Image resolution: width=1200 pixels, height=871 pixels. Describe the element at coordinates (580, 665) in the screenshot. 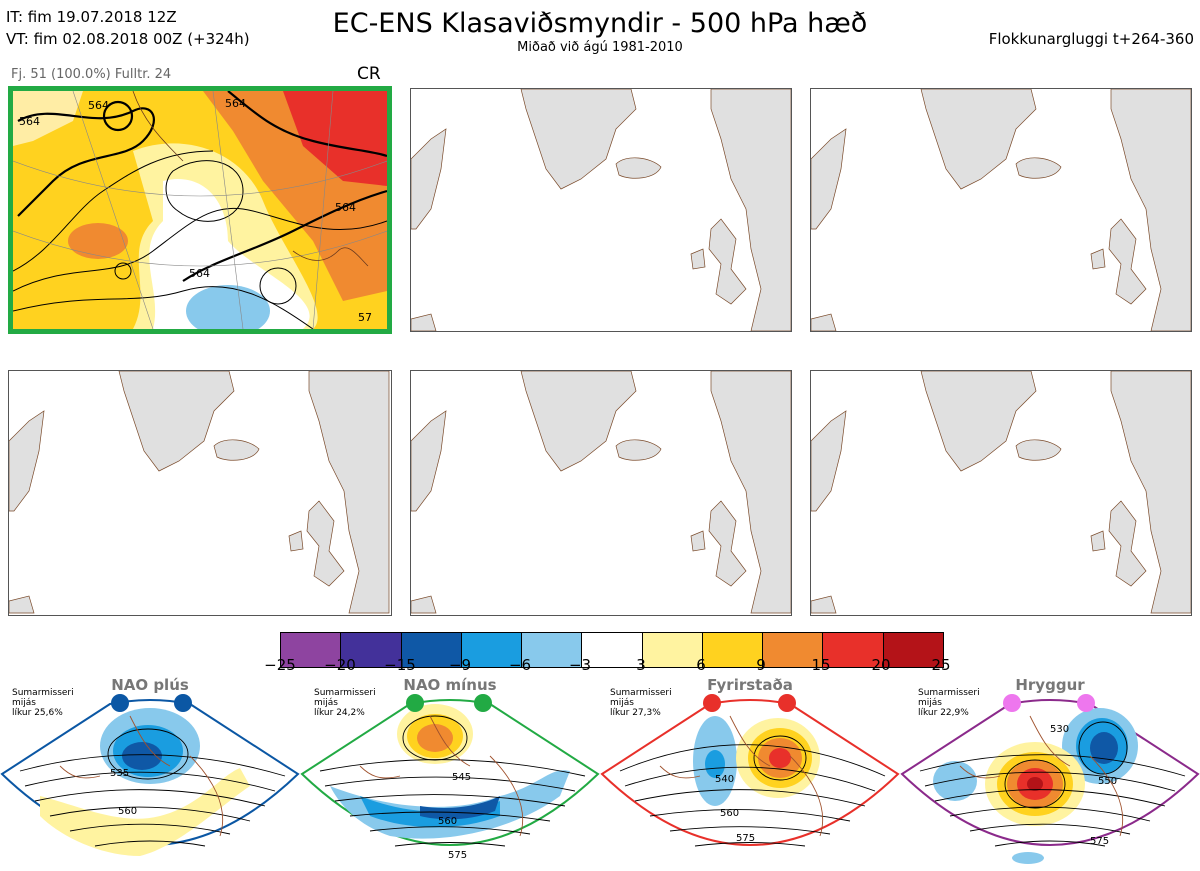

I see `colorbar-tick: −3` at that location.